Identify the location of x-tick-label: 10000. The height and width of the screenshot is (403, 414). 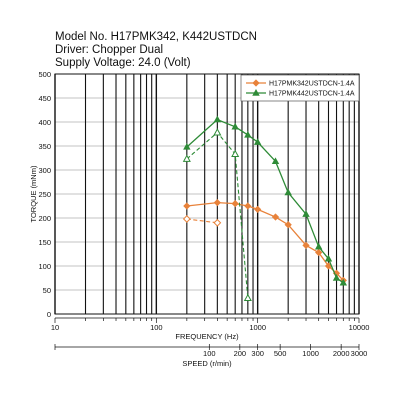
(359, 327).